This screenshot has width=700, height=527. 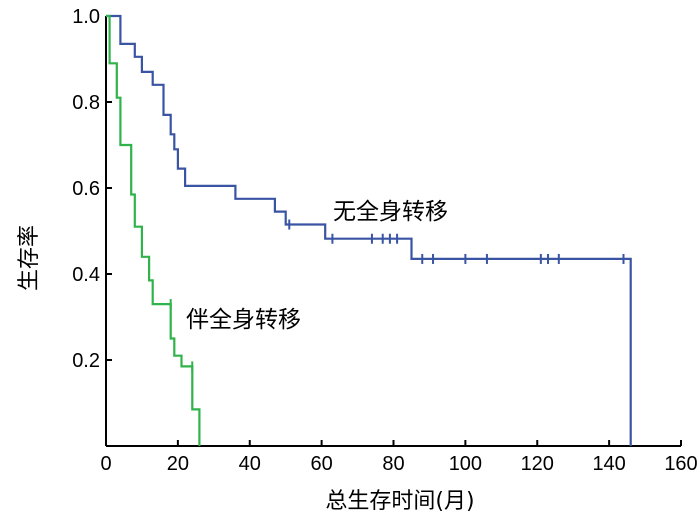 I want to click on x-tick-label: 60, so click(x=322, y=464).